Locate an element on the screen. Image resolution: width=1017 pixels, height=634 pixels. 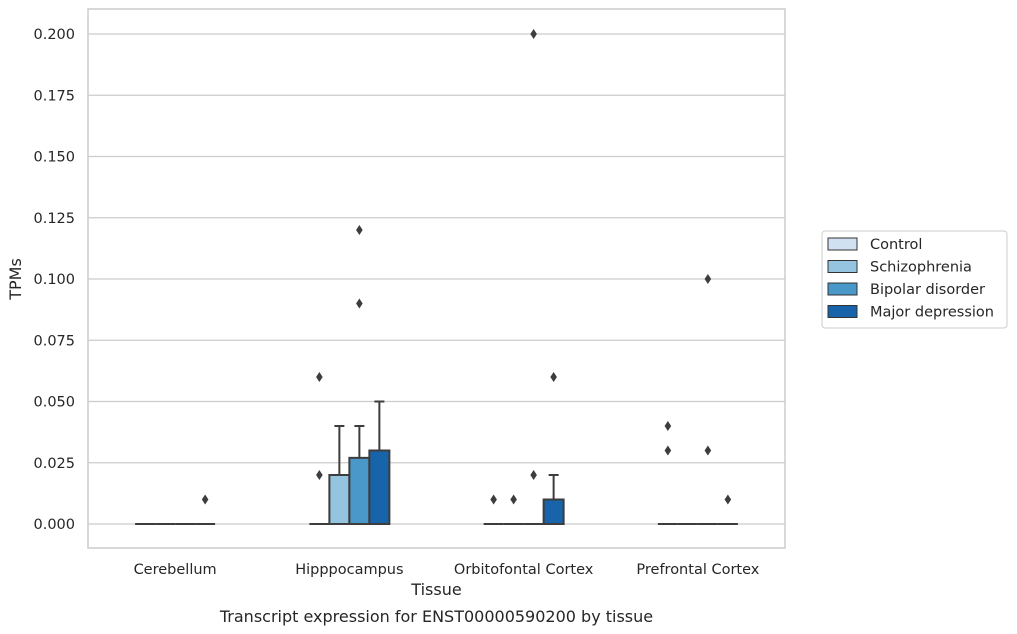
y-tick-label: 0.150 is located at coordinates (54, 158).